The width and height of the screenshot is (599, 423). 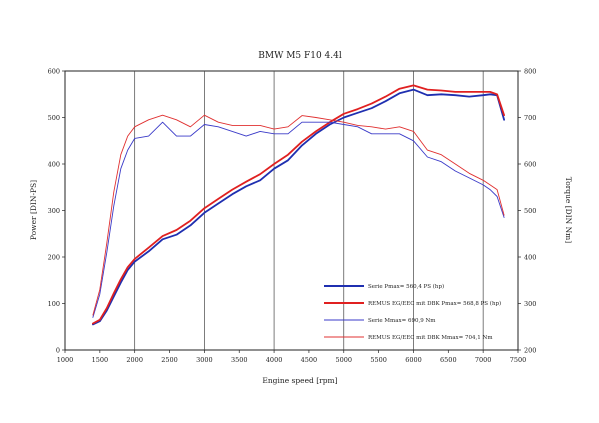 I want to click on y-left-tick-label-600: 600, so click(x=54, y=72).